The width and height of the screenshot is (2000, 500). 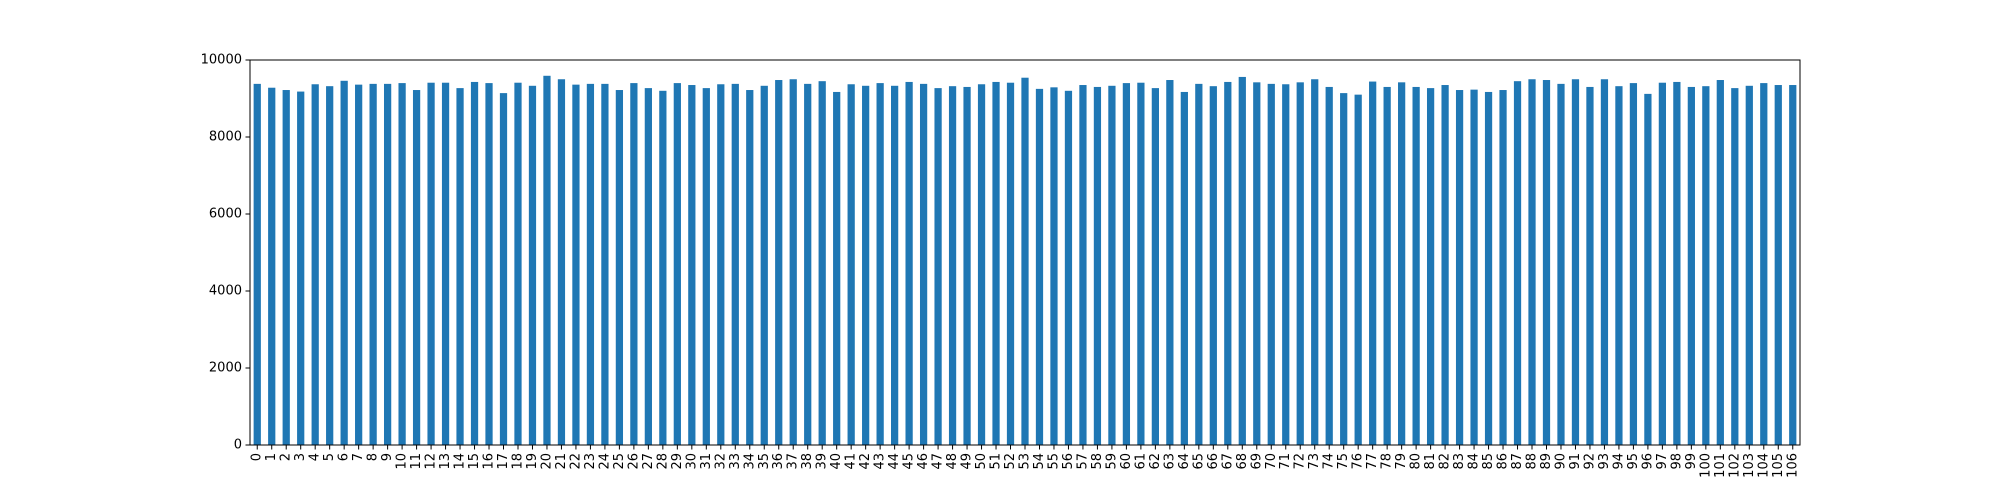 What do you see at coordinates (822, 461) in the screenshot?
I see `x-tick-label: 39` at bounding box center [822, 461].